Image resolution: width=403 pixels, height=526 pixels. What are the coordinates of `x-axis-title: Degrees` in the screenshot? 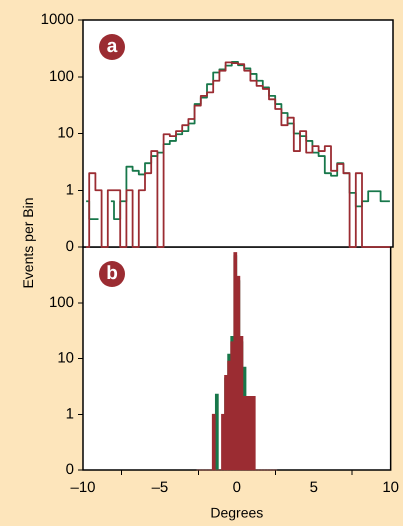 It's located at (237, 512).